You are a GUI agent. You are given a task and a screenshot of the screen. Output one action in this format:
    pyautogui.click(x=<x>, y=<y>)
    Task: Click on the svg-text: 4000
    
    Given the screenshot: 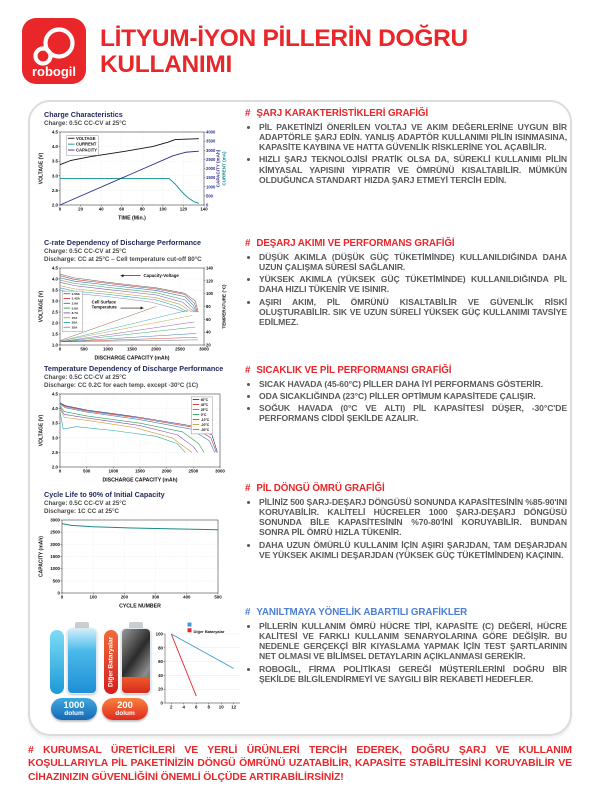 What is the action you would take?
    pyautogui.click(x=211, y=132)
    